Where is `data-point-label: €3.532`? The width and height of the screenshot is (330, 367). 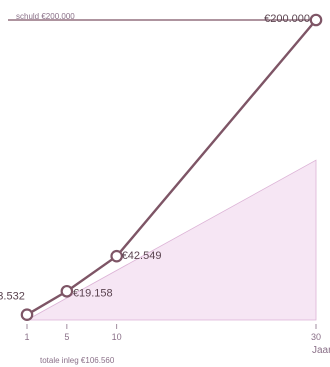 data-point-label: €3.532 is located at coordinates (12, 297).